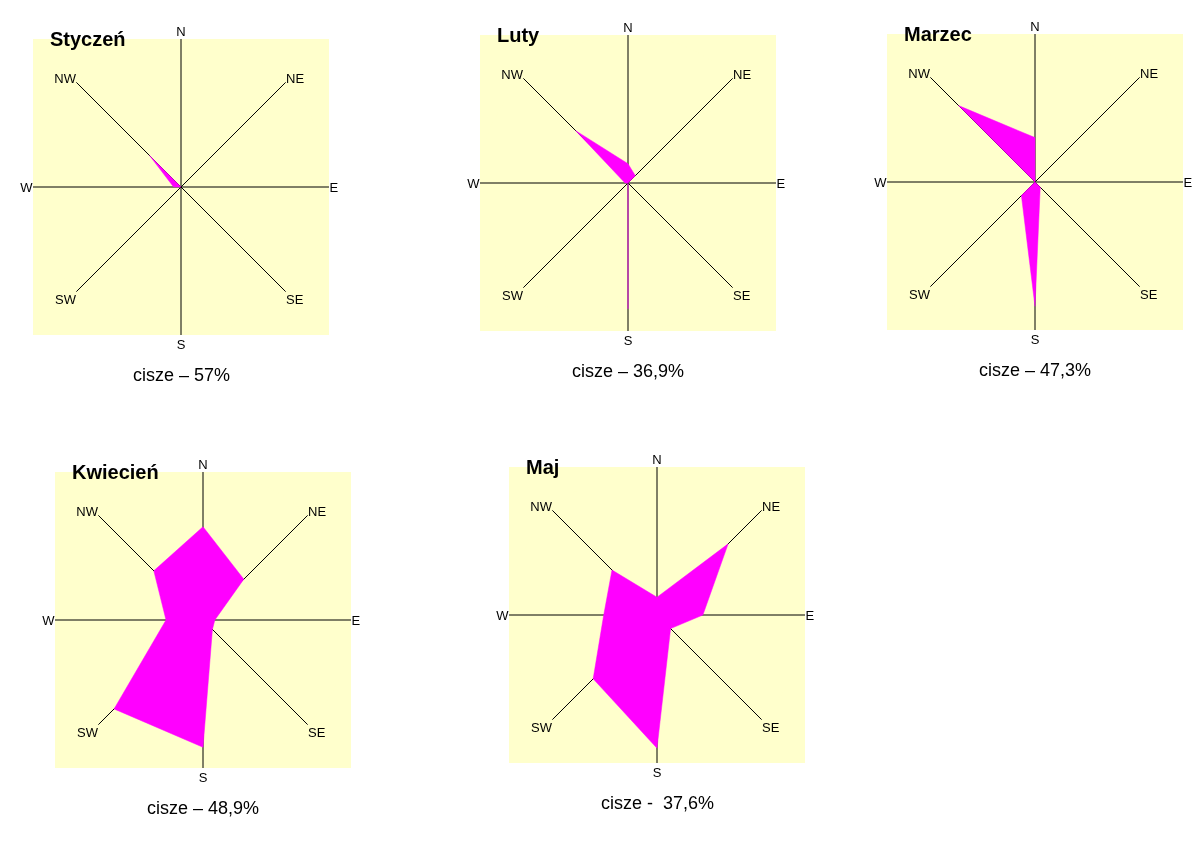 The height and width of the screenshot is (846, 1202). Describe the element at coordinates (182, 375) in the screenshot. I see `text: cisze – 57%` at that location.